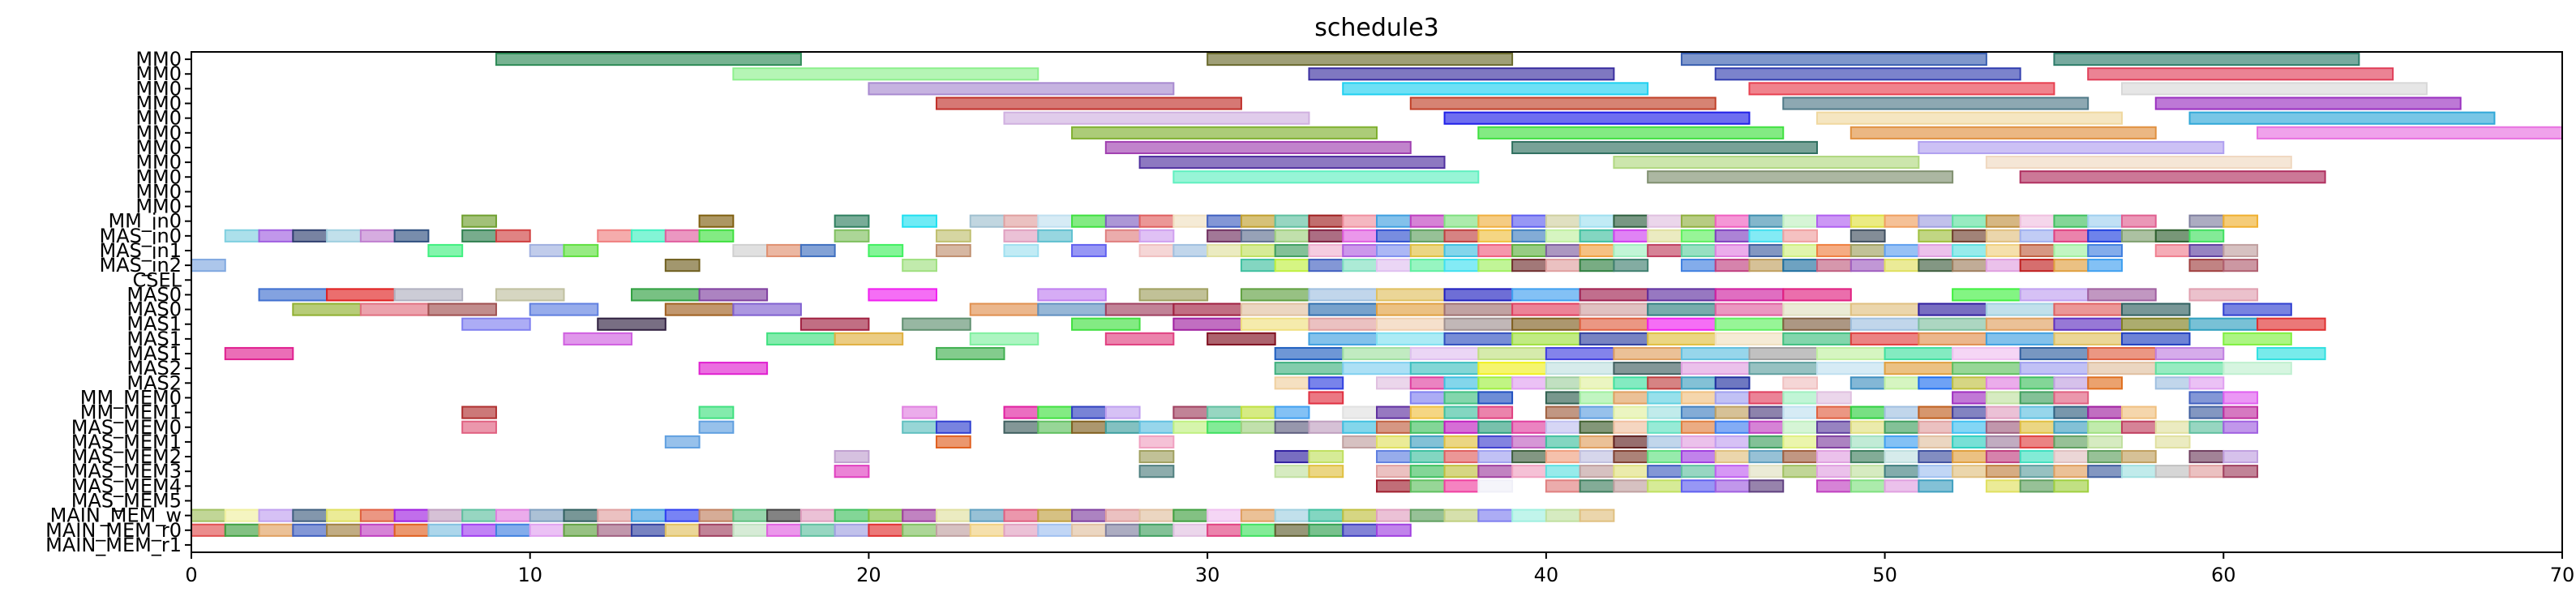 The image size is (2576, 605). Describe the element at coordinates (154, 353) in the screenshot. I see `y-tick-label: MAS1` at that location.